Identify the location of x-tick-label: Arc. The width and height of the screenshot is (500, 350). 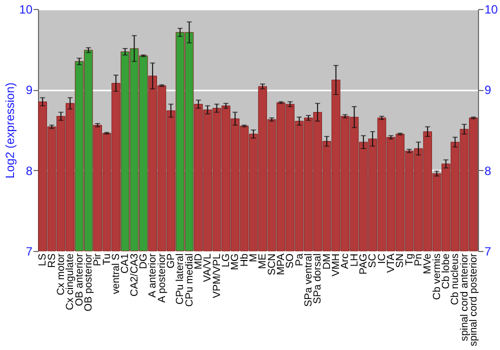
(346, 261).